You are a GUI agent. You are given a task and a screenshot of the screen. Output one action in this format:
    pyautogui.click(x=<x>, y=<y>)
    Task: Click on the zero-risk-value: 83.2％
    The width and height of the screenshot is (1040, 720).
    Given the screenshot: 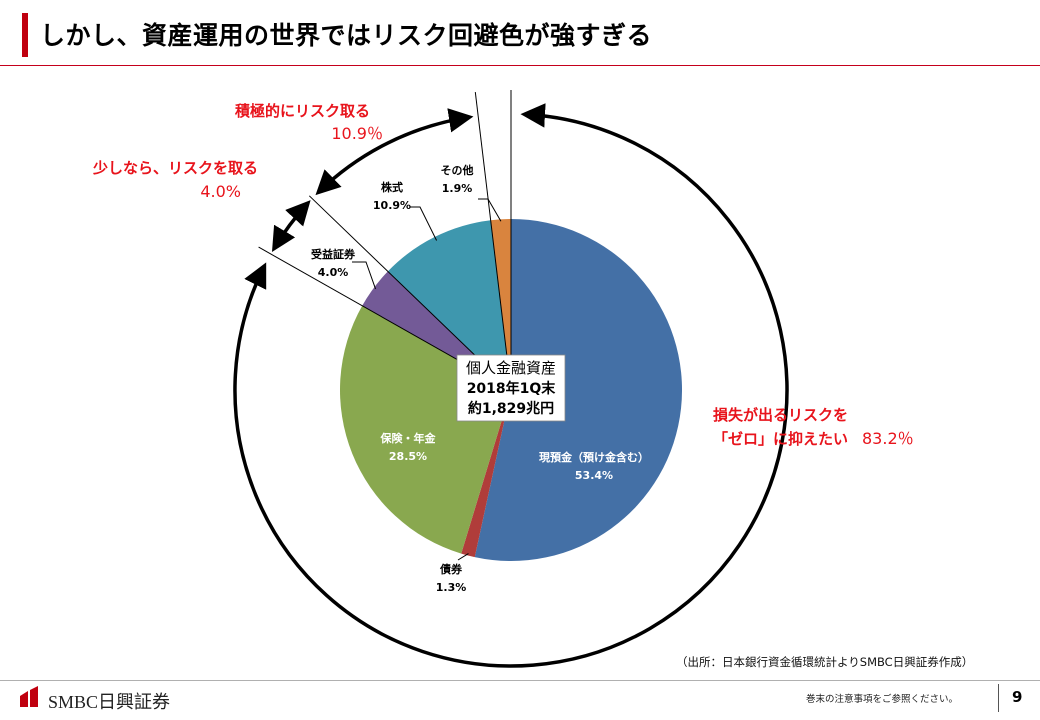 What is the action you would take?
    pyautogui.click(x=888, y=438)
    